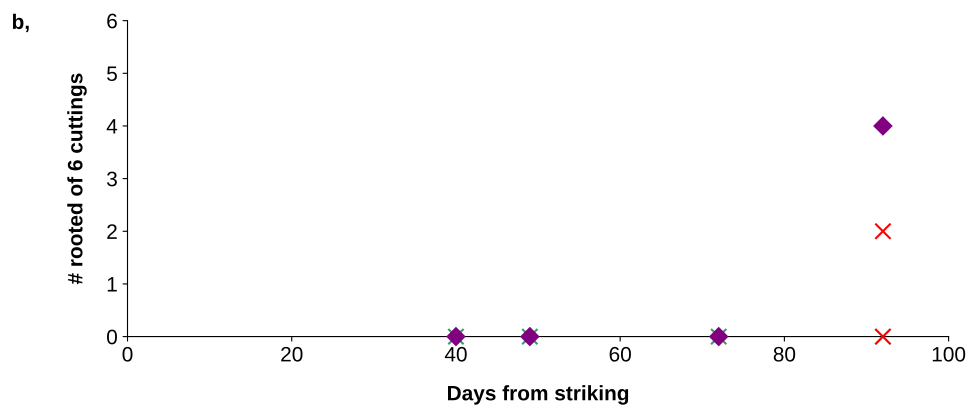 This screenshot has height=413, width=966. Describe the element at coordinates (112, 126) in the screenshot. I see `y-tick-label: 4` at that location.